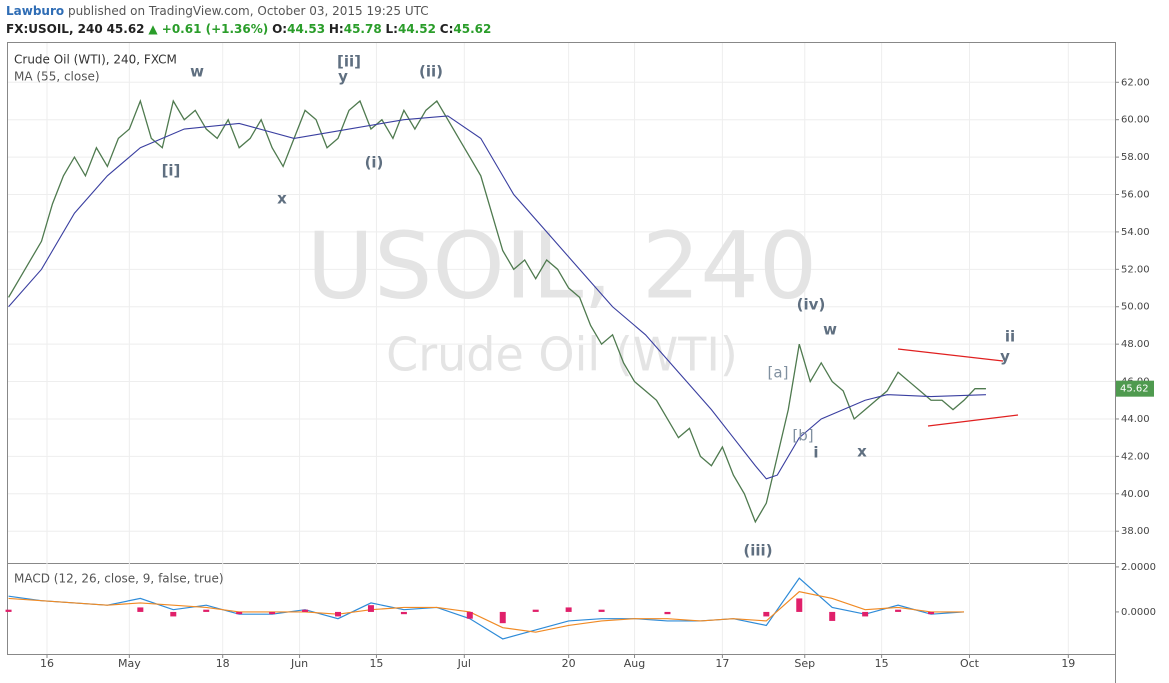  What do you see at coordinates (306, 29) in the screenshot?
I see `o-value: 44.53` at bounding box center [306, 29].